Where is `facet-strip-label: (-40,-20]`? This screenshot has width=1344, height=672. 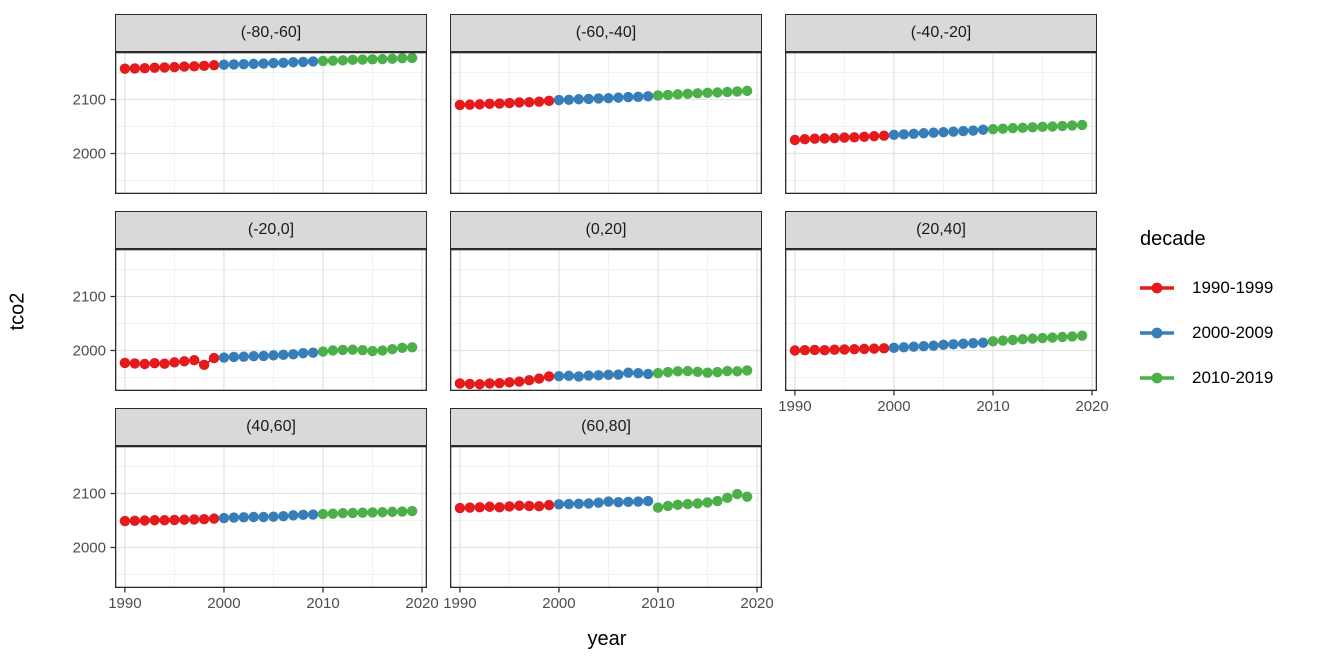
facet-strip-label: (-40,-20] is located at coordinates (941, 32).